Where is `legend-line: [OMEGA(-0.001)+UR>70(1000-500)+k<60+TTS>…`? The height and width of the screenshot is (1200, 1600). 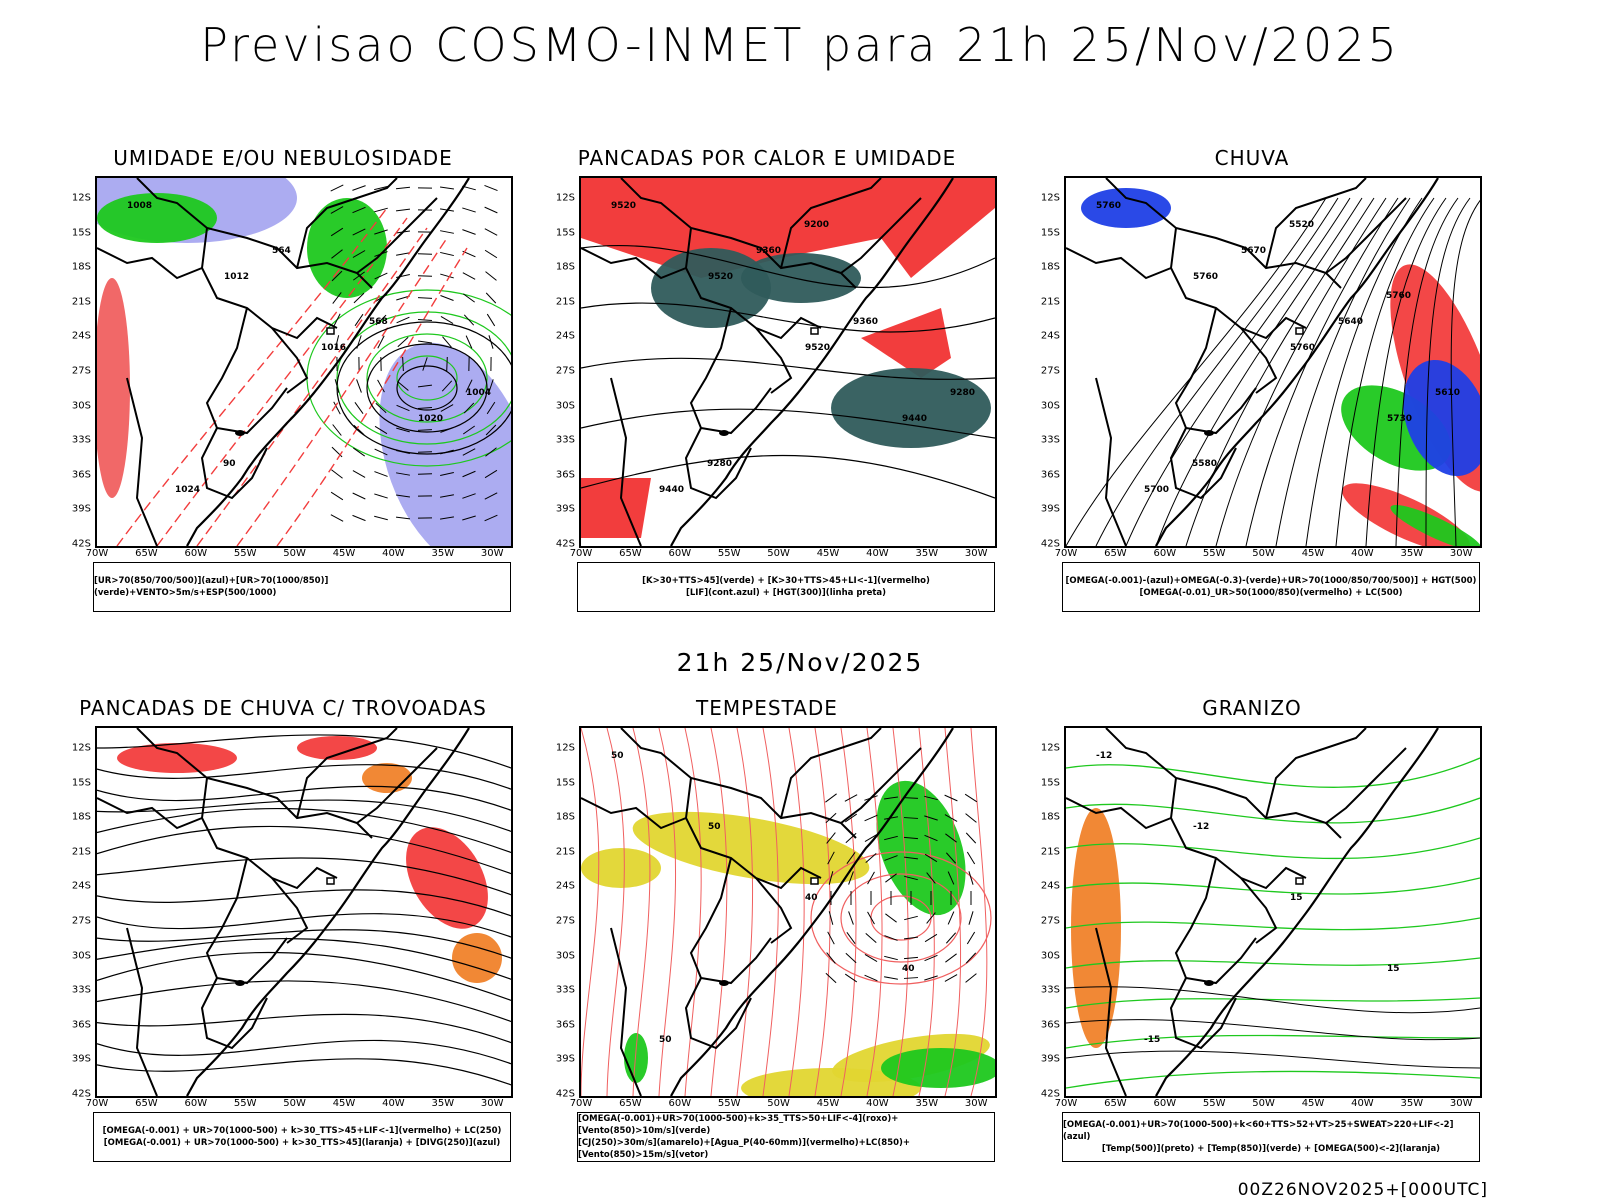
legend-line: [OMEGA(-0.001)+UR>70(1000-500)+k<60+TTS>… is located at coordinates (1258, 1131).